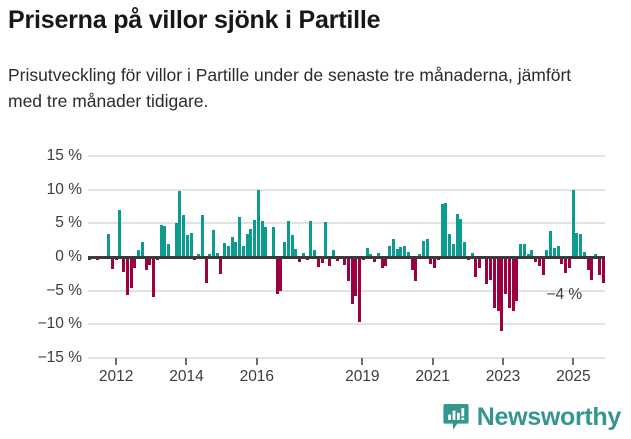 This screenshot has height=439, width=631. What do you see at coordinates (257, 376) in the screenshot?
I see `x-axis-tick-label: 2016` at bounding box center [257, 376].